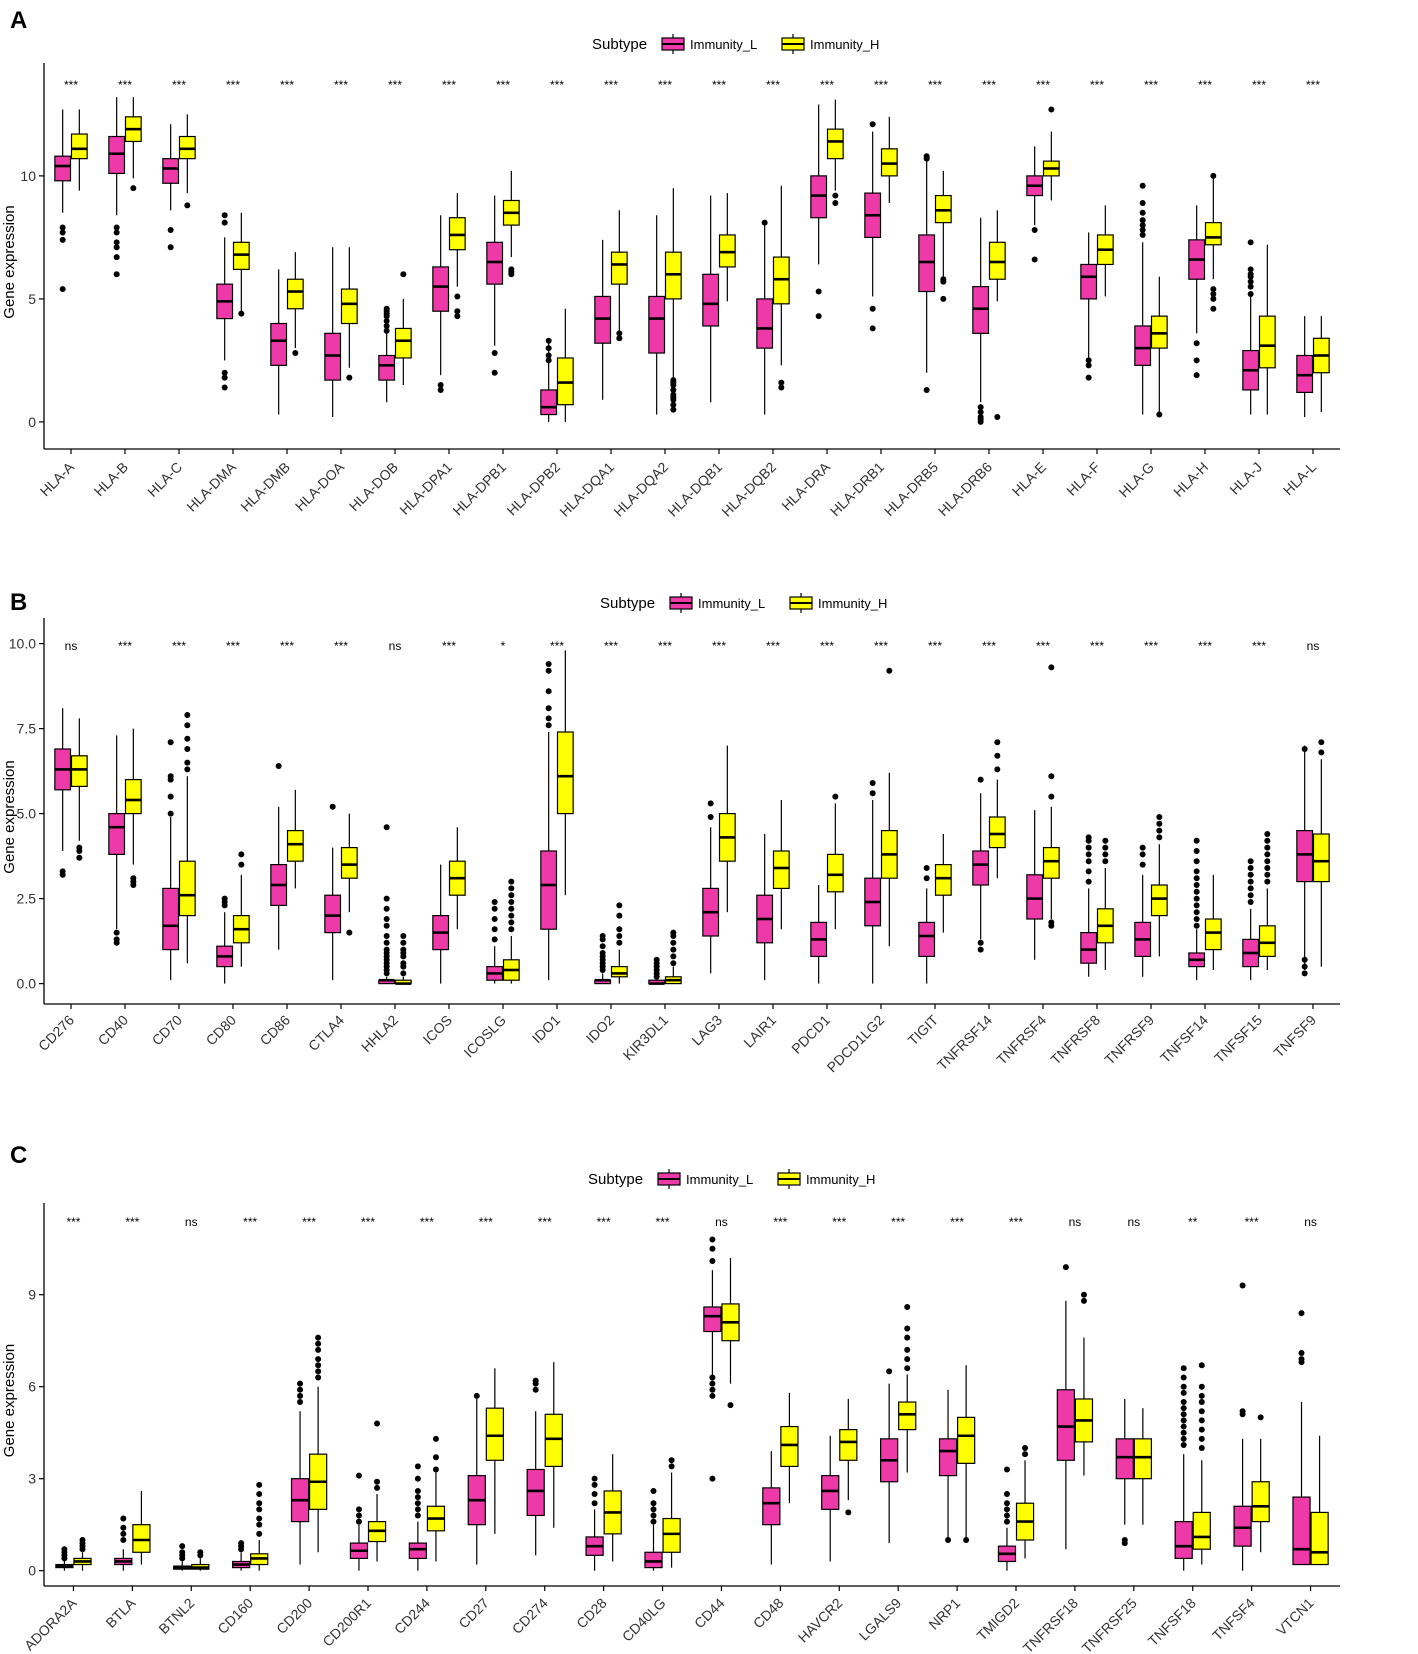 This screenshot has width=1418, height=1654. What do you see at coordinates (1142, 289) in the screenshot?
I see `category-hla-g: HLA-G ***` at bounding box center [1142, 289].